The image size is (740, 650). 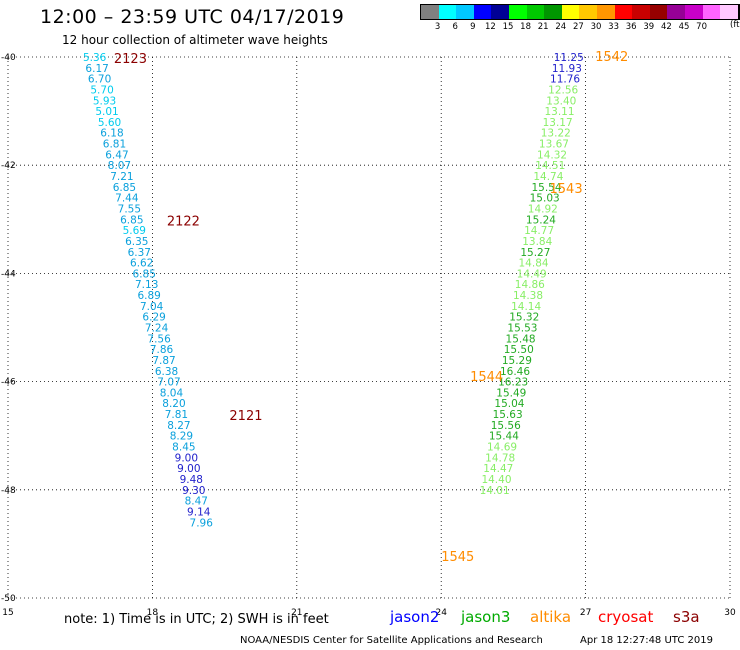 What do you see at coordinates (153, 613) in the screenshot?
I see `x-tick-label: 18` at bounding box center [153, 613].